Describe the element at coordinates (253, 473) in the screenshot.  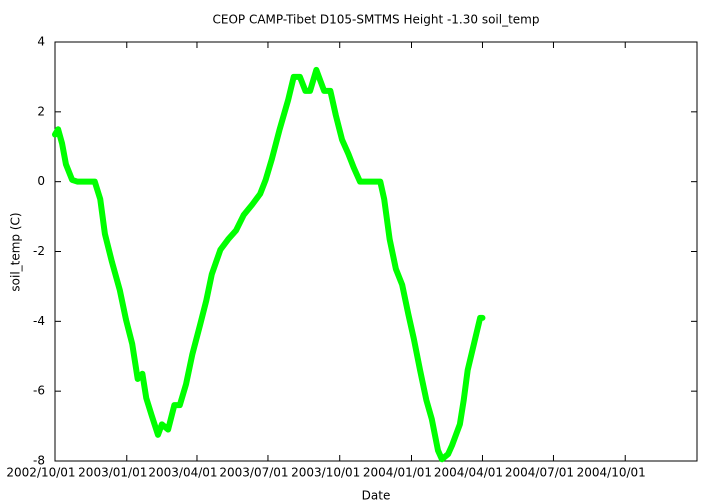
I see `x-tick-label: 2003/07/01` at that location.